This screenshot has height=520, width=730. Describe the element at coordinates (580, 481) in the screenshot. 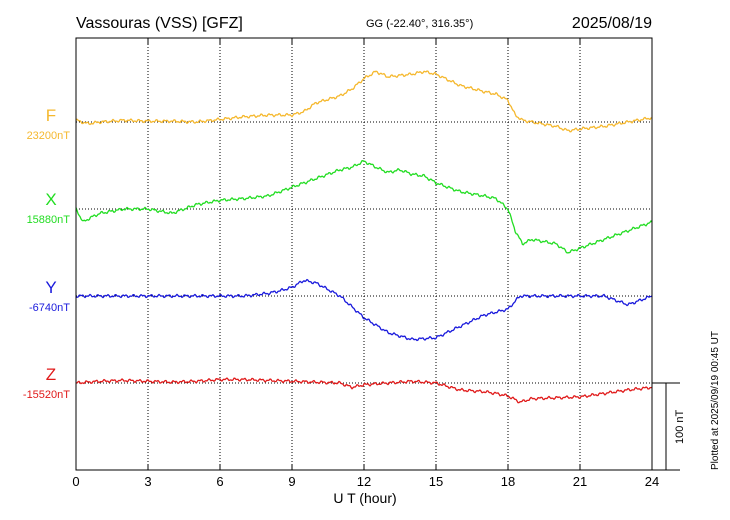

I see `x-tick-label: 21` at that location.